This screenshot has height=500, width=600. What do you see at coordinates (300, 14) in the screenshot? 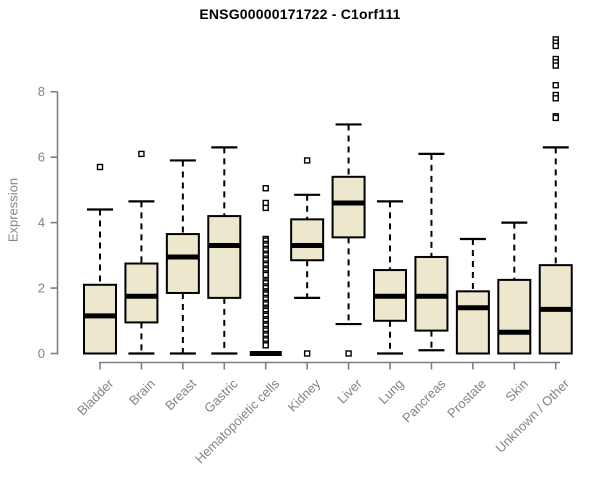
I see `chart-title: ENSG00000171722 - C1orf111` at bounding box center [300, 14].